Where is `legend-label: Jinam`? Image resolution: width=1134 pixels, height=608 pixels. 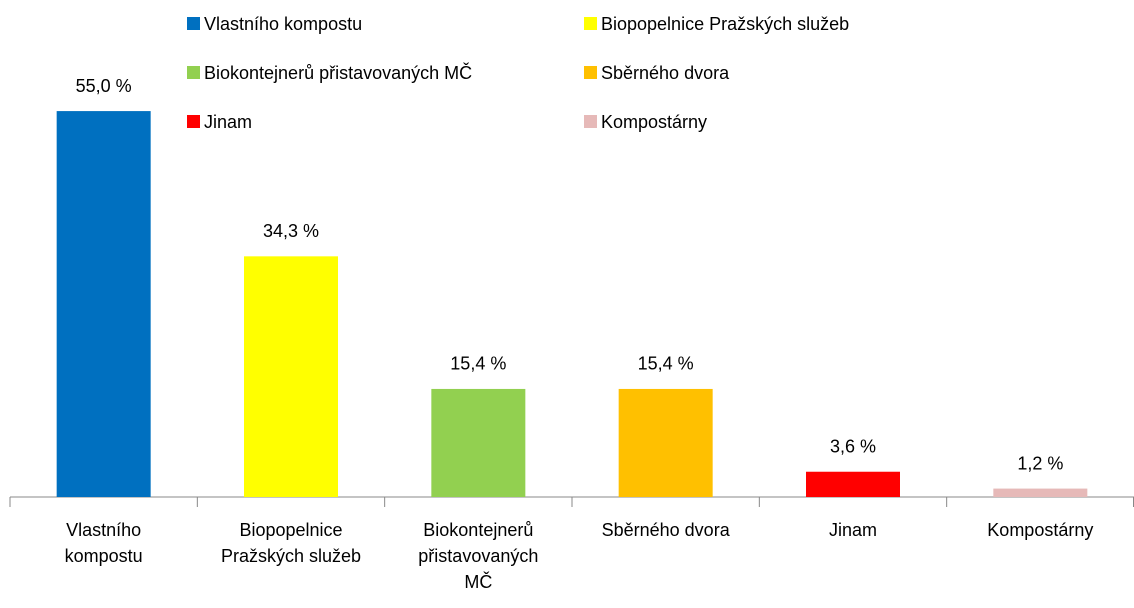
legend-label: Jinam is located at coordinates (228, 122).